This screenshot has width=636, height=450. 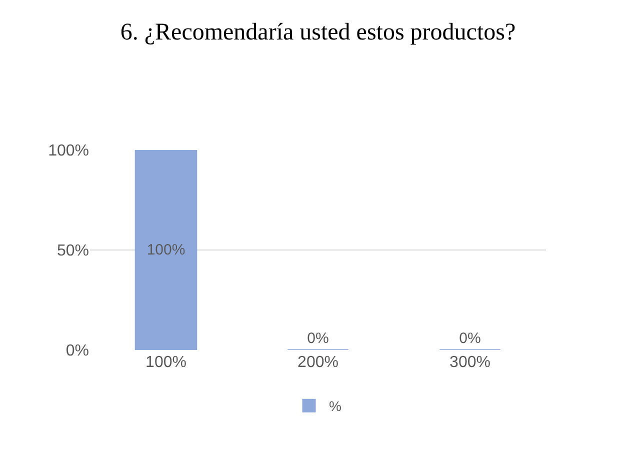 I want to click on y-tick-label: 0%, so click(x=77, y=351).